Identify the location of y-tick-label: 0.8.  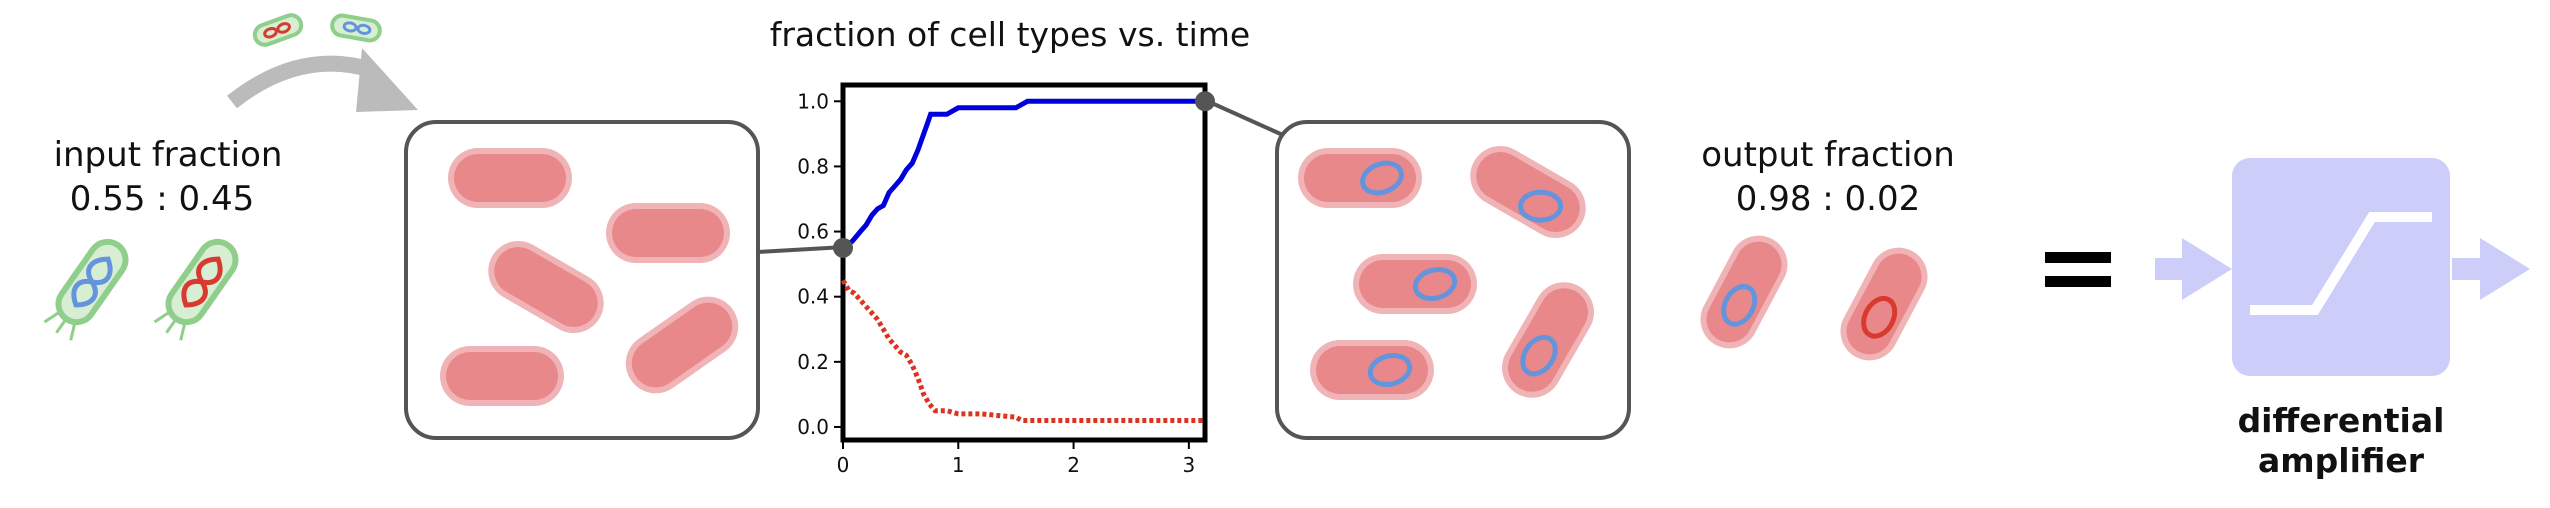
(813, 166).